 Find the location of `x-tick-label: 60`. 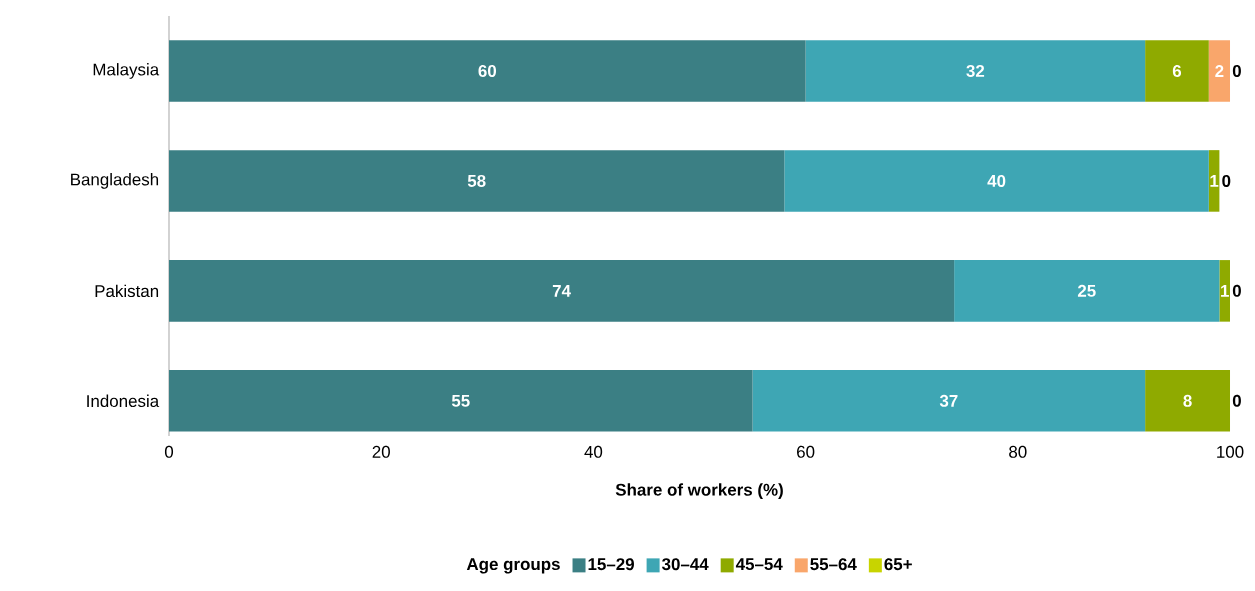

x-tick-label: 60 is located at coordinates (806, 451).